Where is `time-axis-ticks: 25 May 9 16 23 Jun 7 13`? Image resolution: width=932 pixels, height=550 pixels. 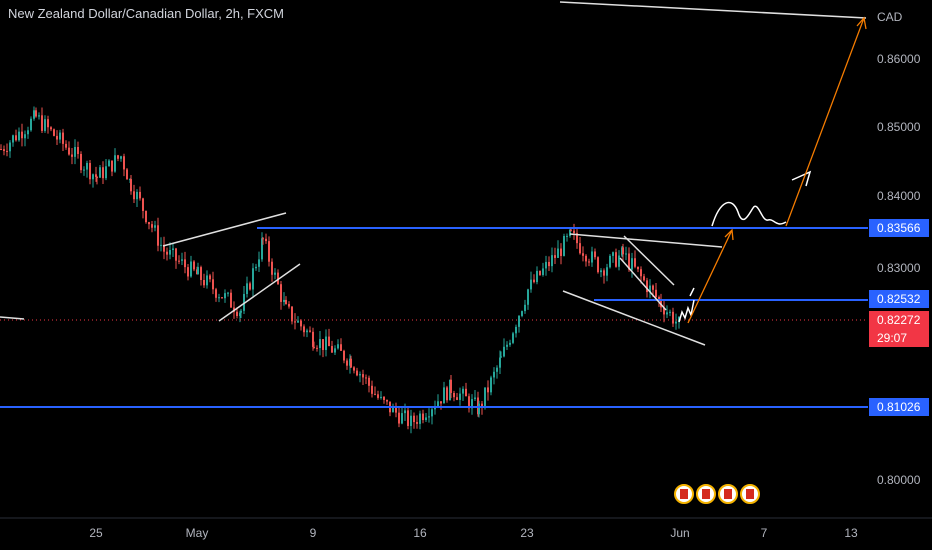
time-axis-ticks: 25 May 9 16 23 Jun 7 13 is located at coordinates (473, 533).